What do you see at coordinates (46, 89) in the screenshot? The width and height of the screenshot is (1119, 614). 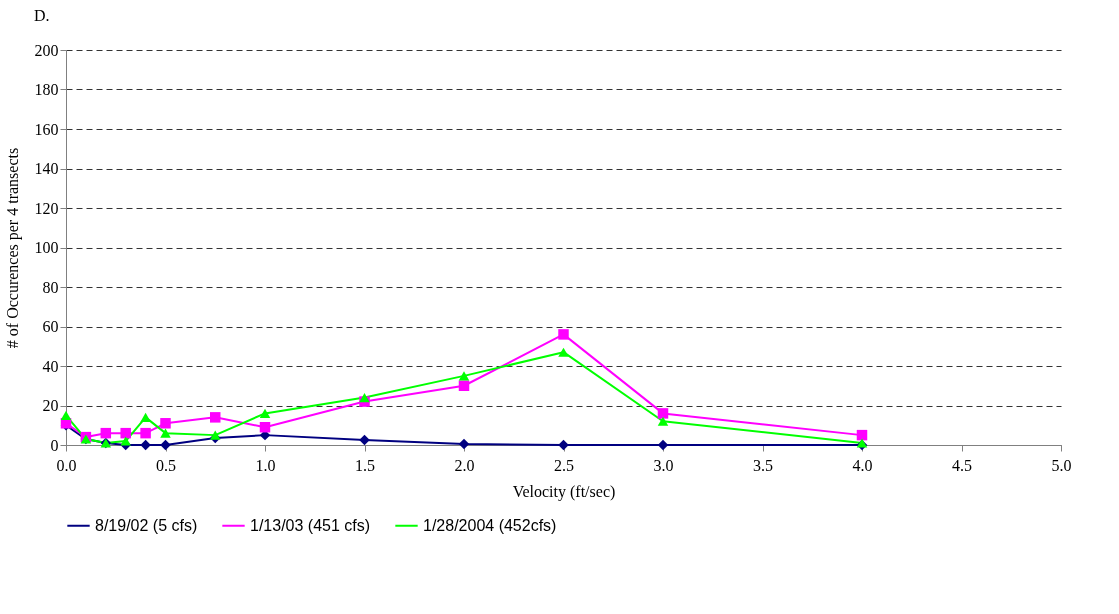 I see `y-tick-label: 180` at bounding box center [46, 89].